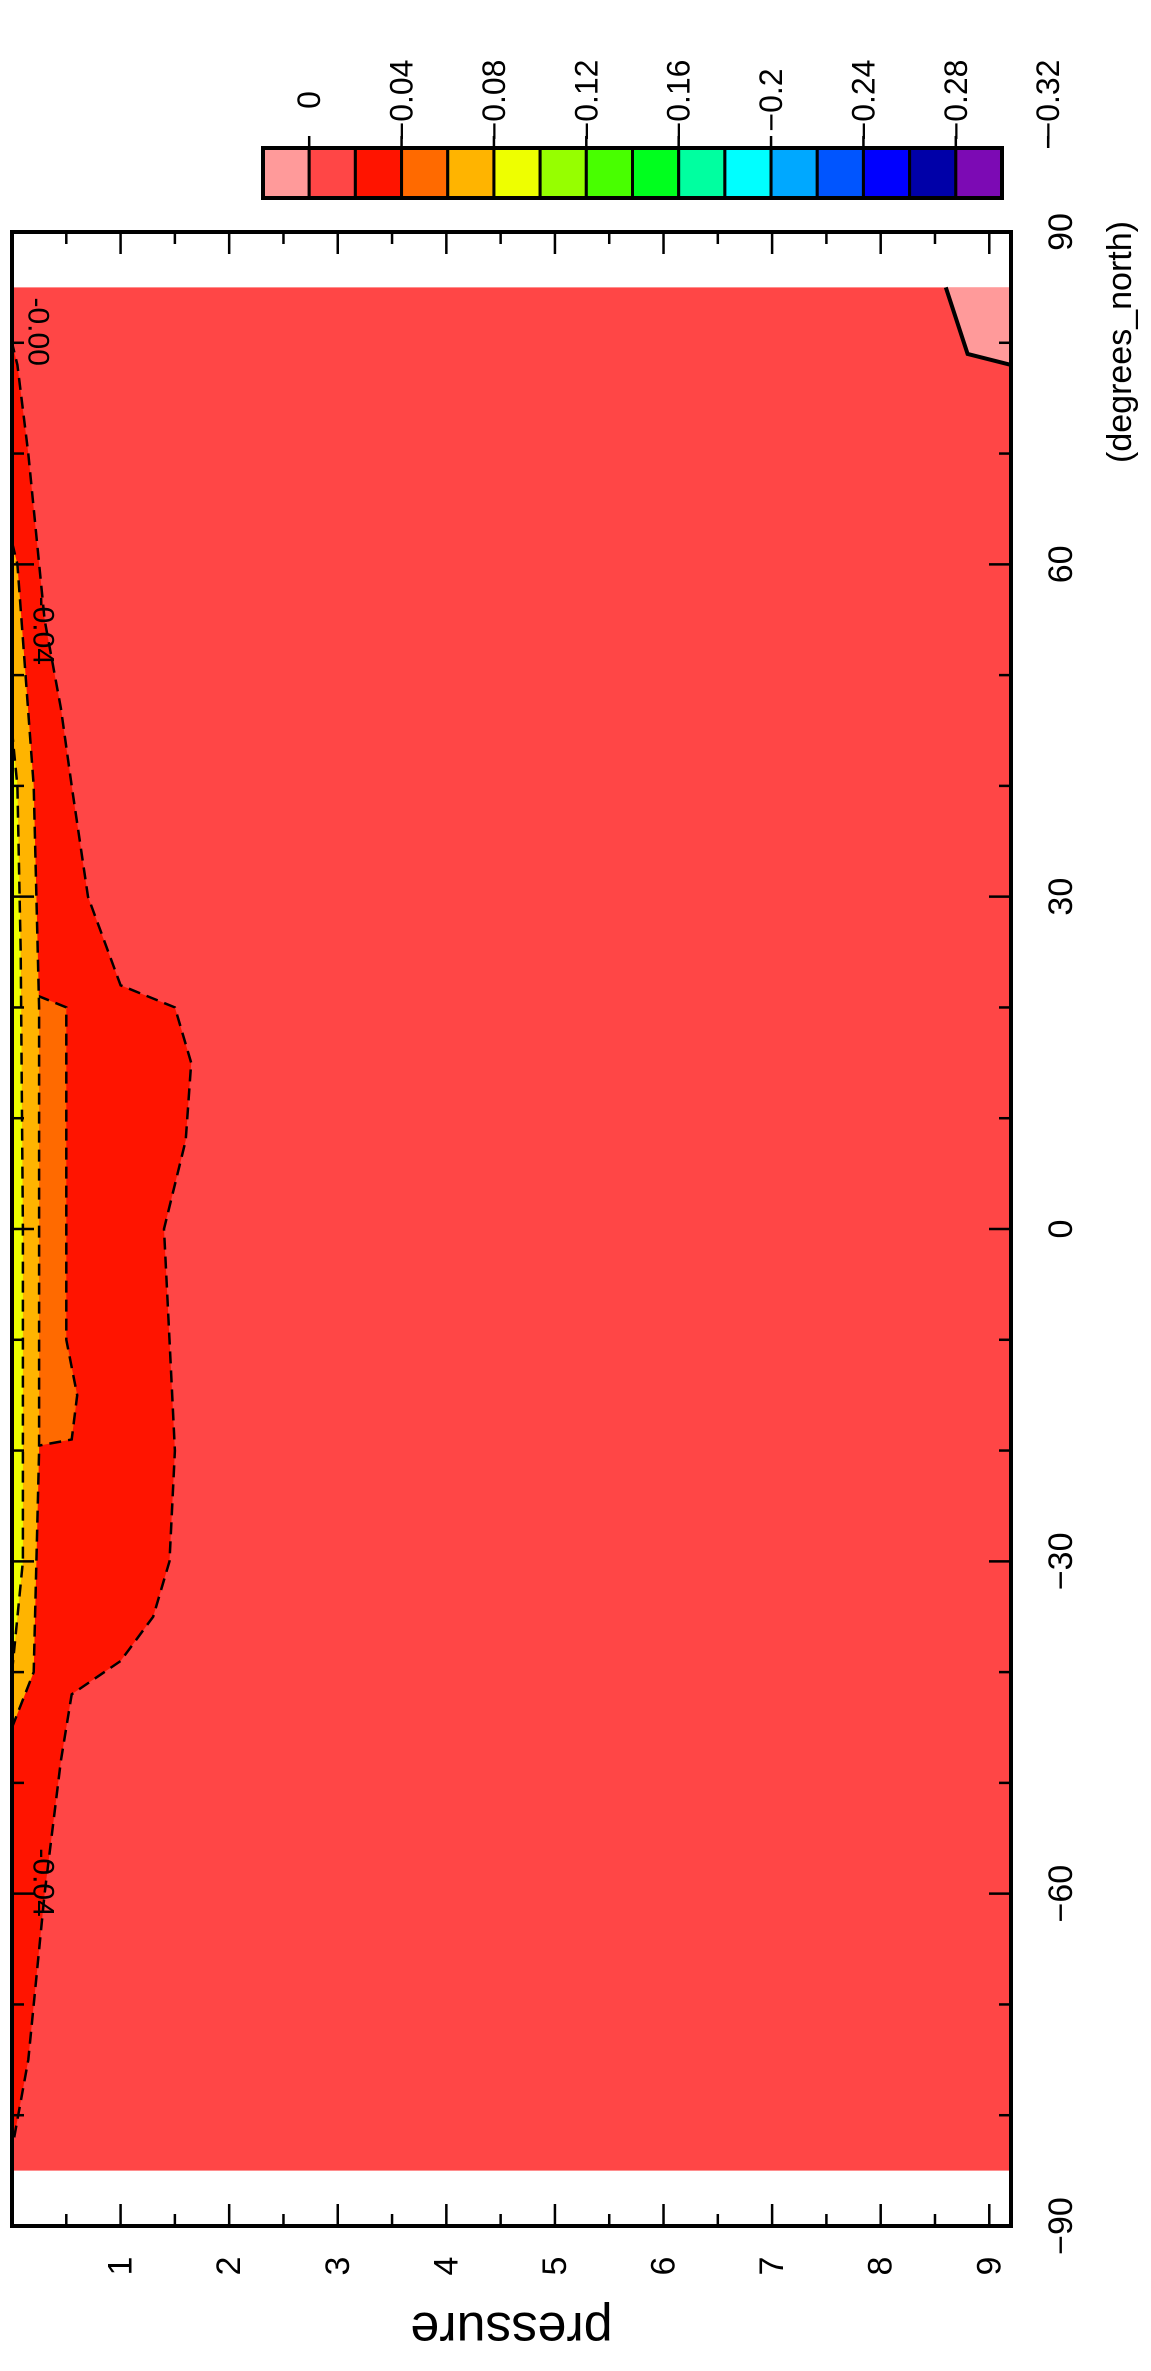  Describe the element at coordinates (494, 100) in the screenshot. I see `colorbar-label: −0.08` at that location.